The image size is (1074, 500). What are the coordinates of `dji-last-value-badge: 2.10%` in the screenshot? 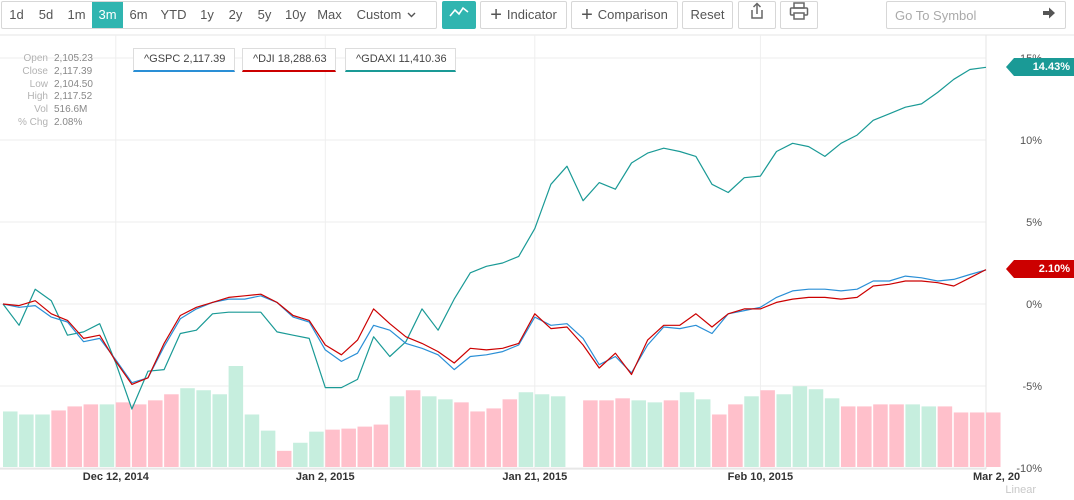 It's located at (1040, 269).